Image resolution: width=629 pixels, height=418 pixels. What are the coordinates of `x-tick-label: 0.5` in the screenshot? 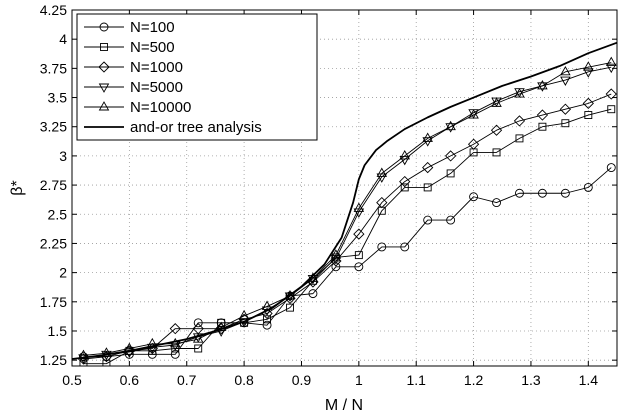 It's located at (72, 380).